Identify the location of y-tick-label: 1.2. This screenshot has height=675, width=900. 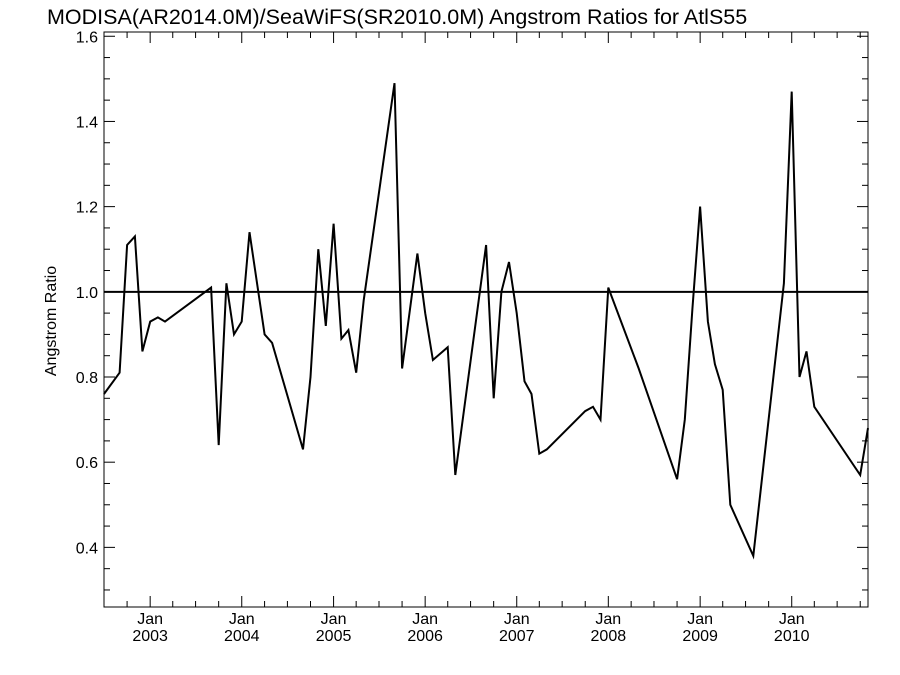
(87, 208).